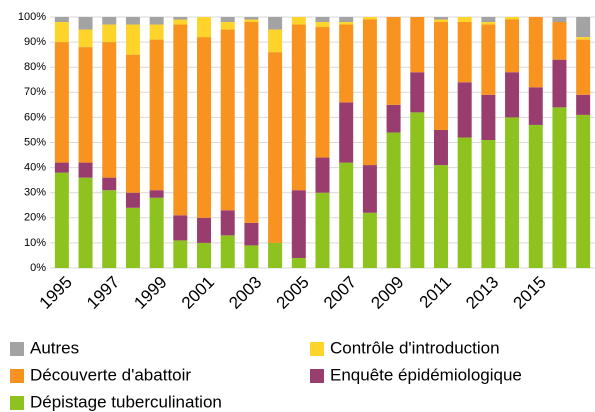 The image size is (595, 412). What do you see at coordinates (35, 243) in the screenshot?
I see `y-tick-label: 10%` at bounding box center [35, 243].